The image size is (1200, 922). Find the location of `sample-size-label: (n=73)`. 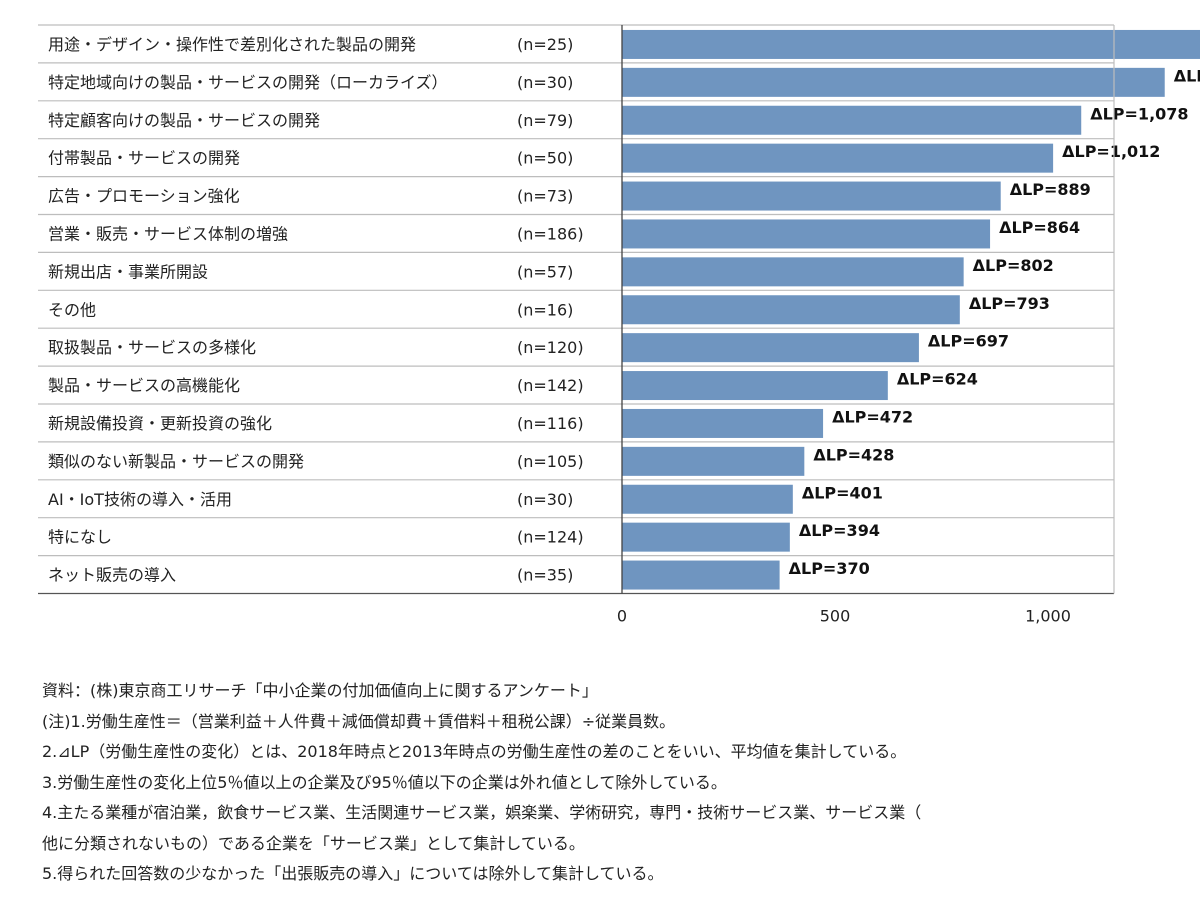

sample-size-label: (n=73) is located at coordinates (545, 196).